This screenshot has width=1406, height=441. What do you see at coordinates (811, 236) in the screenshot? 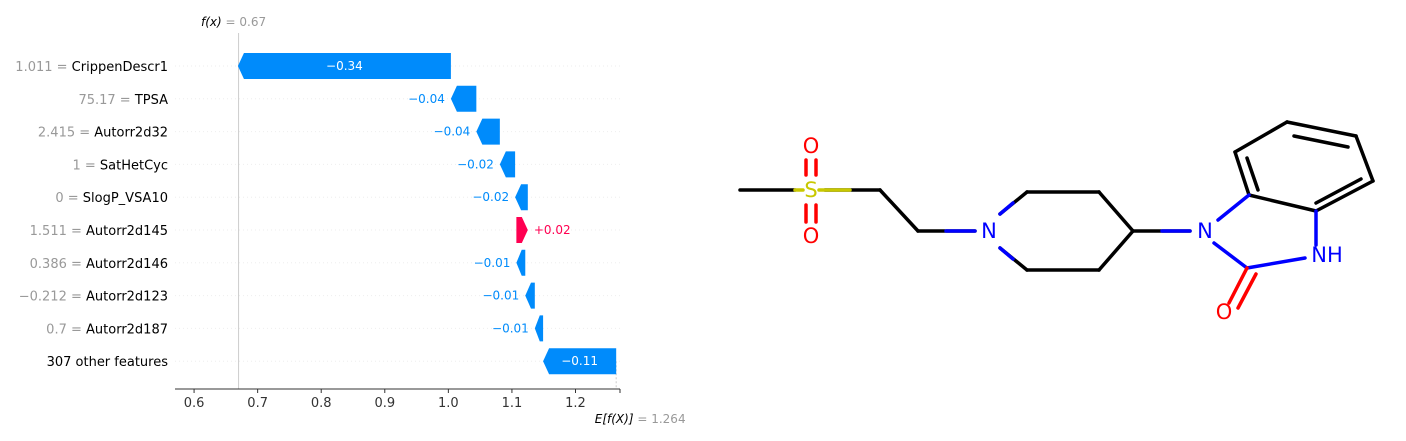
I see `atom-oxygen-bottom: O` at bounding box center [811, 236].